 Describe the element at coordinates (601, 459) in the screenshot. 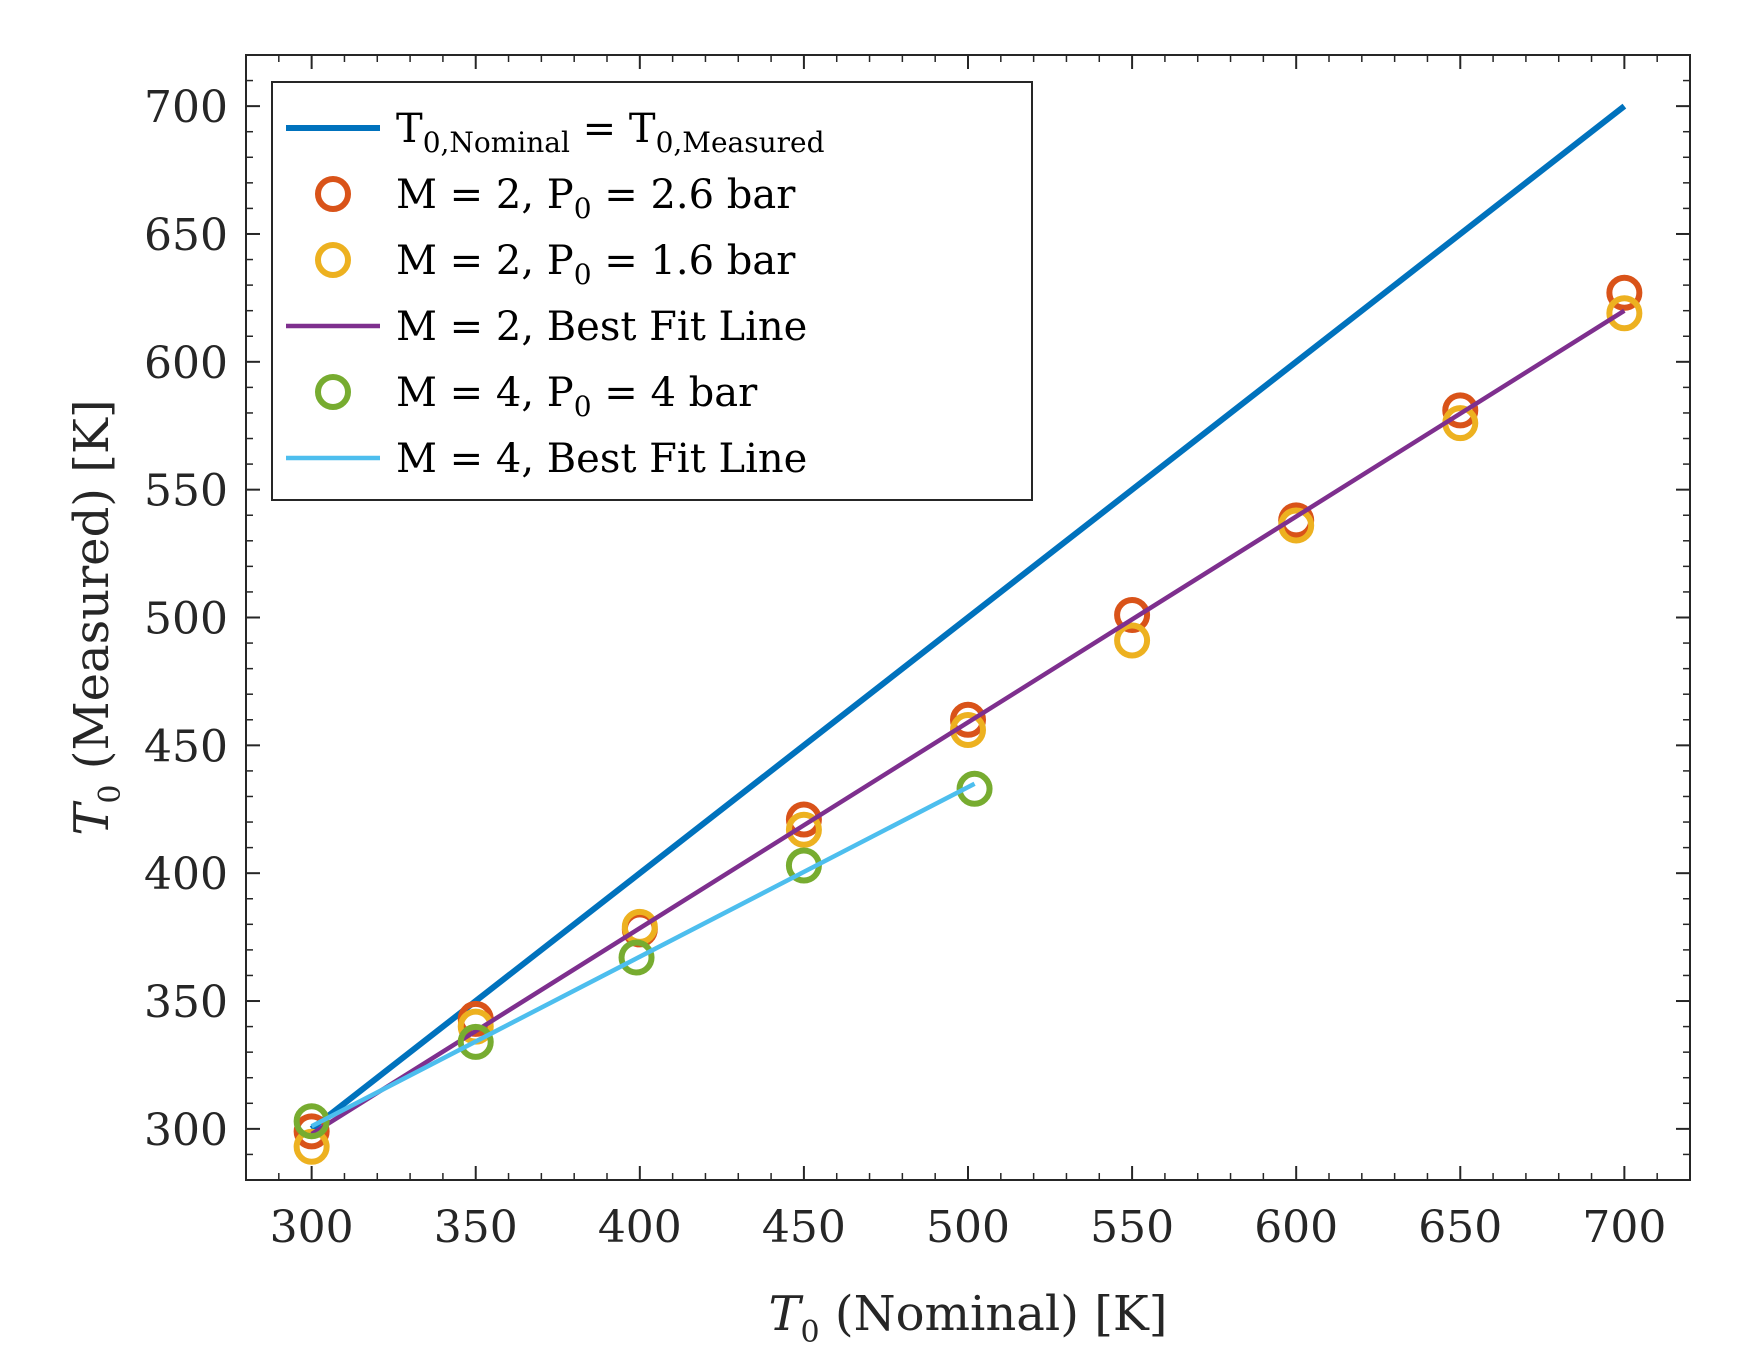

I see `legend-label-5: M = 4, Best Fit Line` at that location.